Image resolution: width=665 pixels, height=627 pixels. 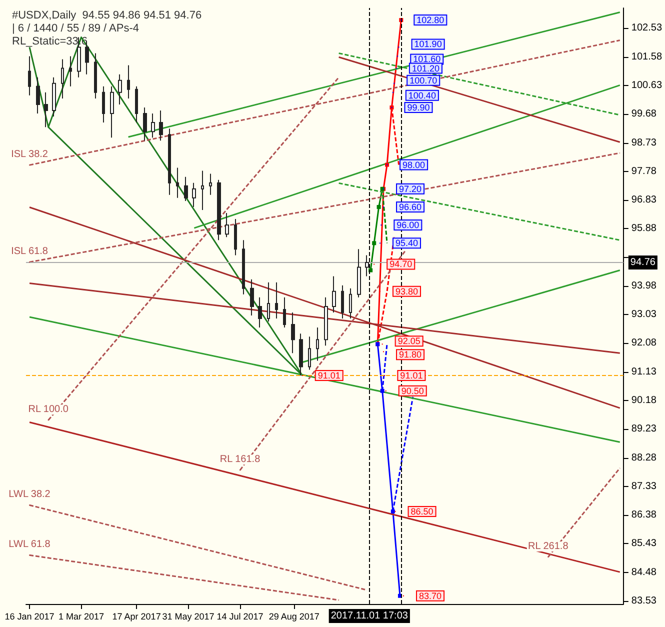 I want to click on x-tick-label: 31 May 2017, so click(x=188, y=617).